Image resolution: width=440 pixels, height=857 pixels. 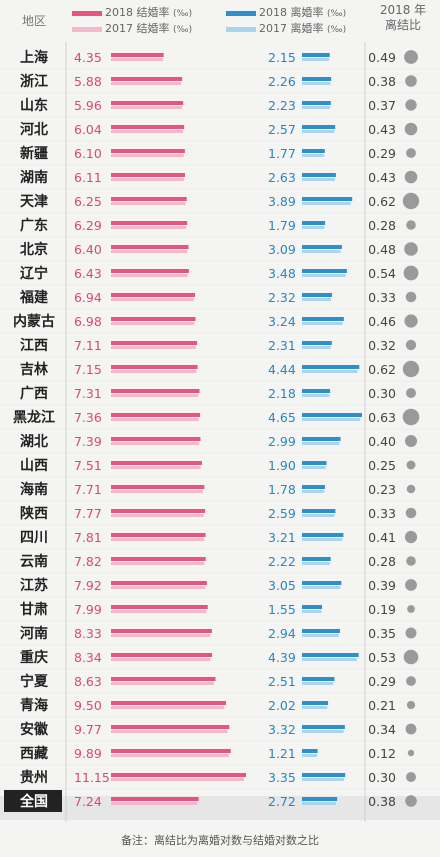 What do you see at coordinates (382, 153) in the screenshot?
I see `divorce-marriage-ratio-value: 0.29` at bounding box center [382, 153].